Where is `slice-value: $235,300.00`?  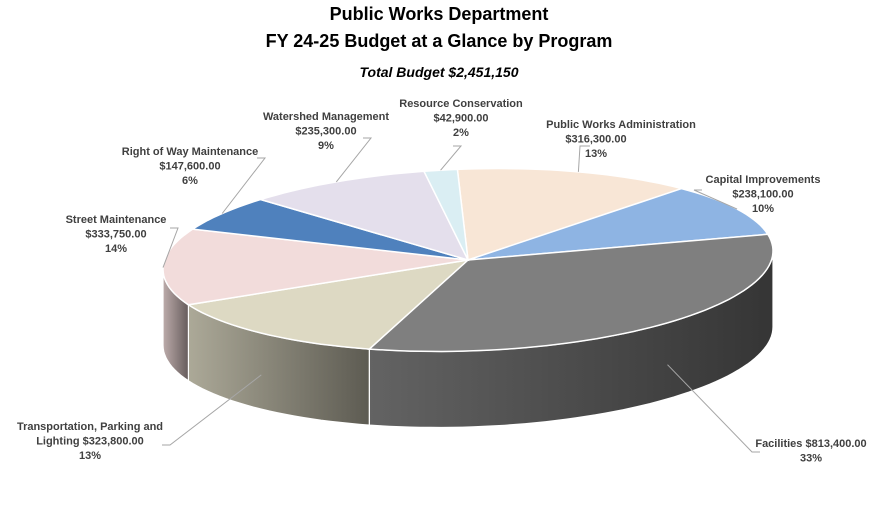 slice-value: $235,300.00 is located at coordinates (325, 132).